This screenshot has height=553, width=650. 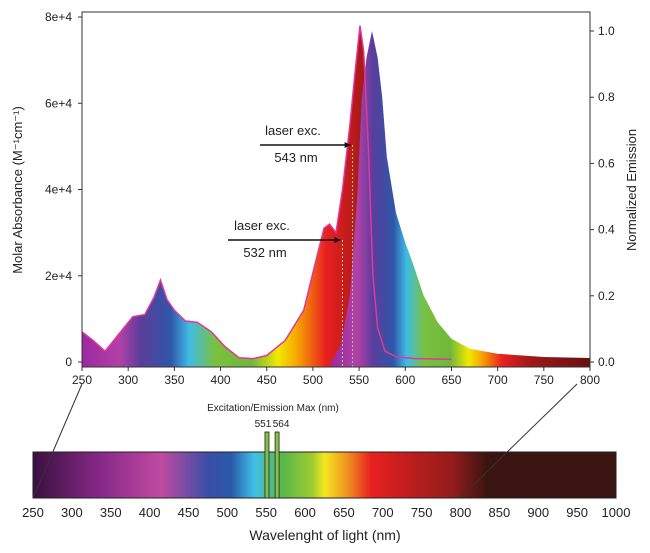 I want to click on bar-tick-label: 450, so click(x=189, y=512).